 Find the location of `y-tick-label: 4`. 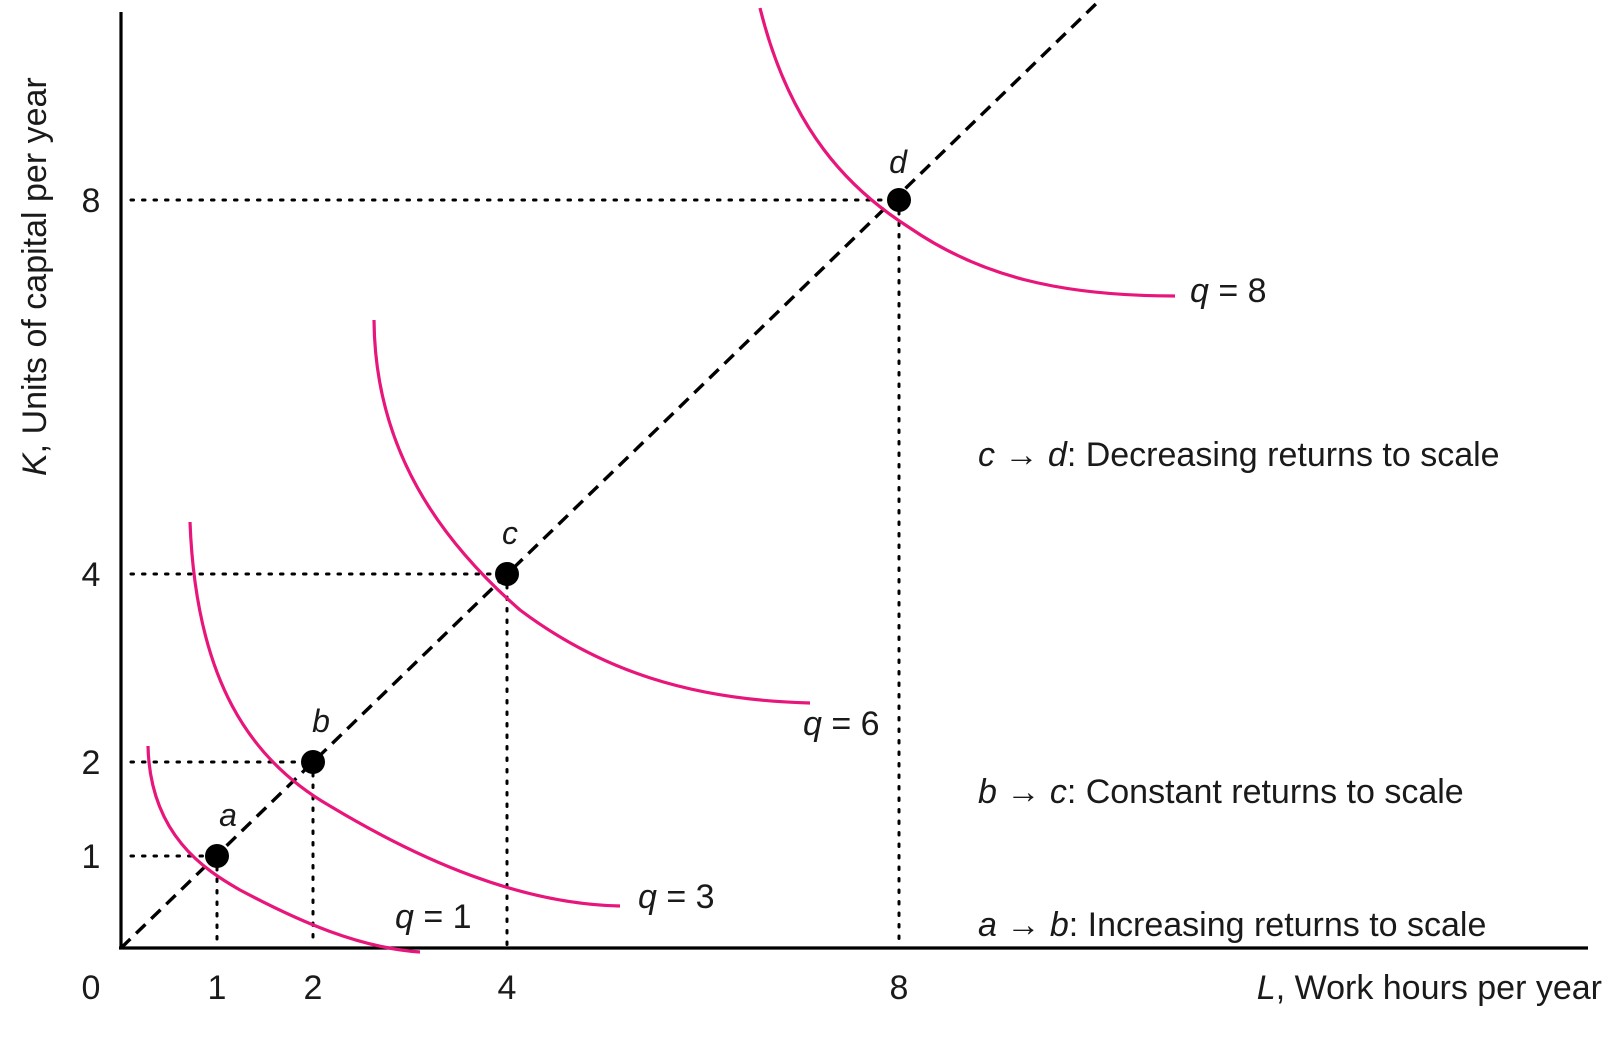

y-tick-label: 4 is located at coordinates (91, 575).